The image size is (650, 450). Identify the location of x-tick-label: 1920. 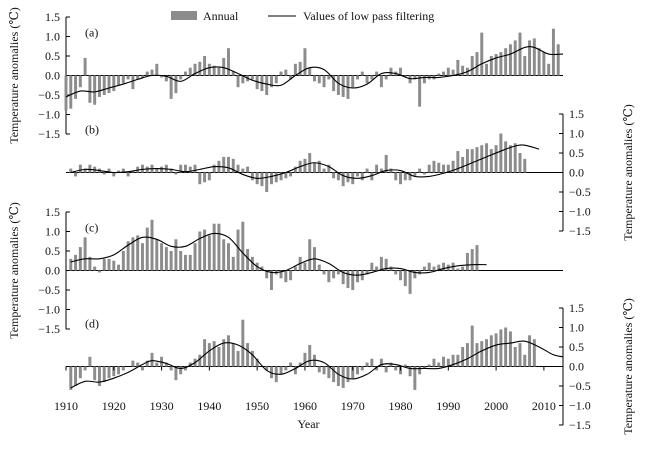
(114, 406).